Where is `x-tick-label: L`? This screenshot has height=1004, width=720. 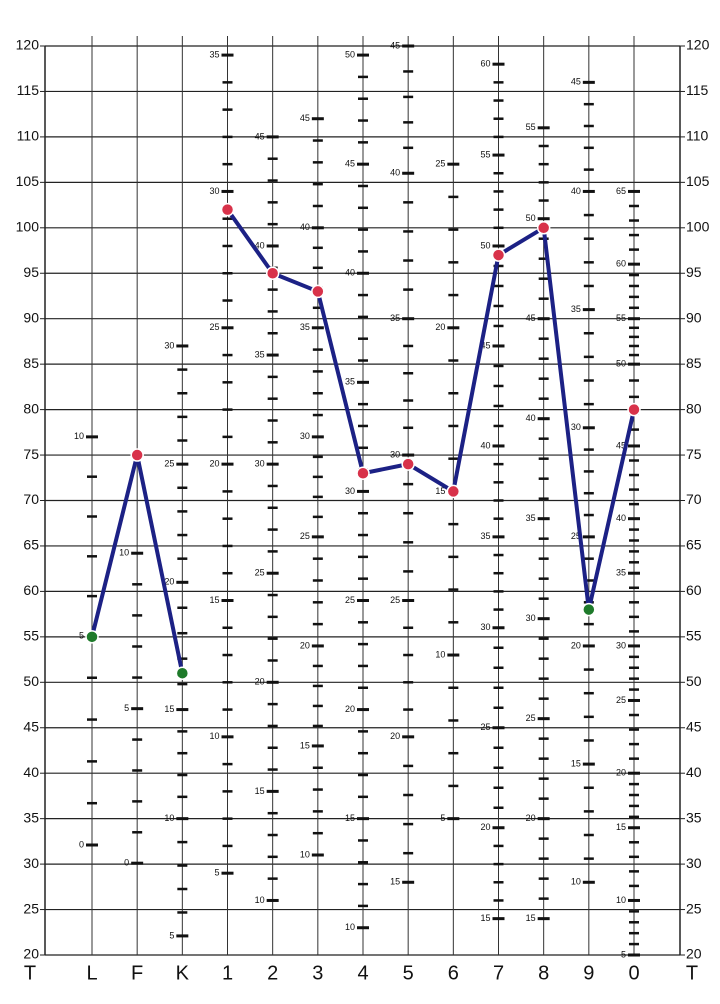 x-tick-label: L is located at coordinates (91, 973).